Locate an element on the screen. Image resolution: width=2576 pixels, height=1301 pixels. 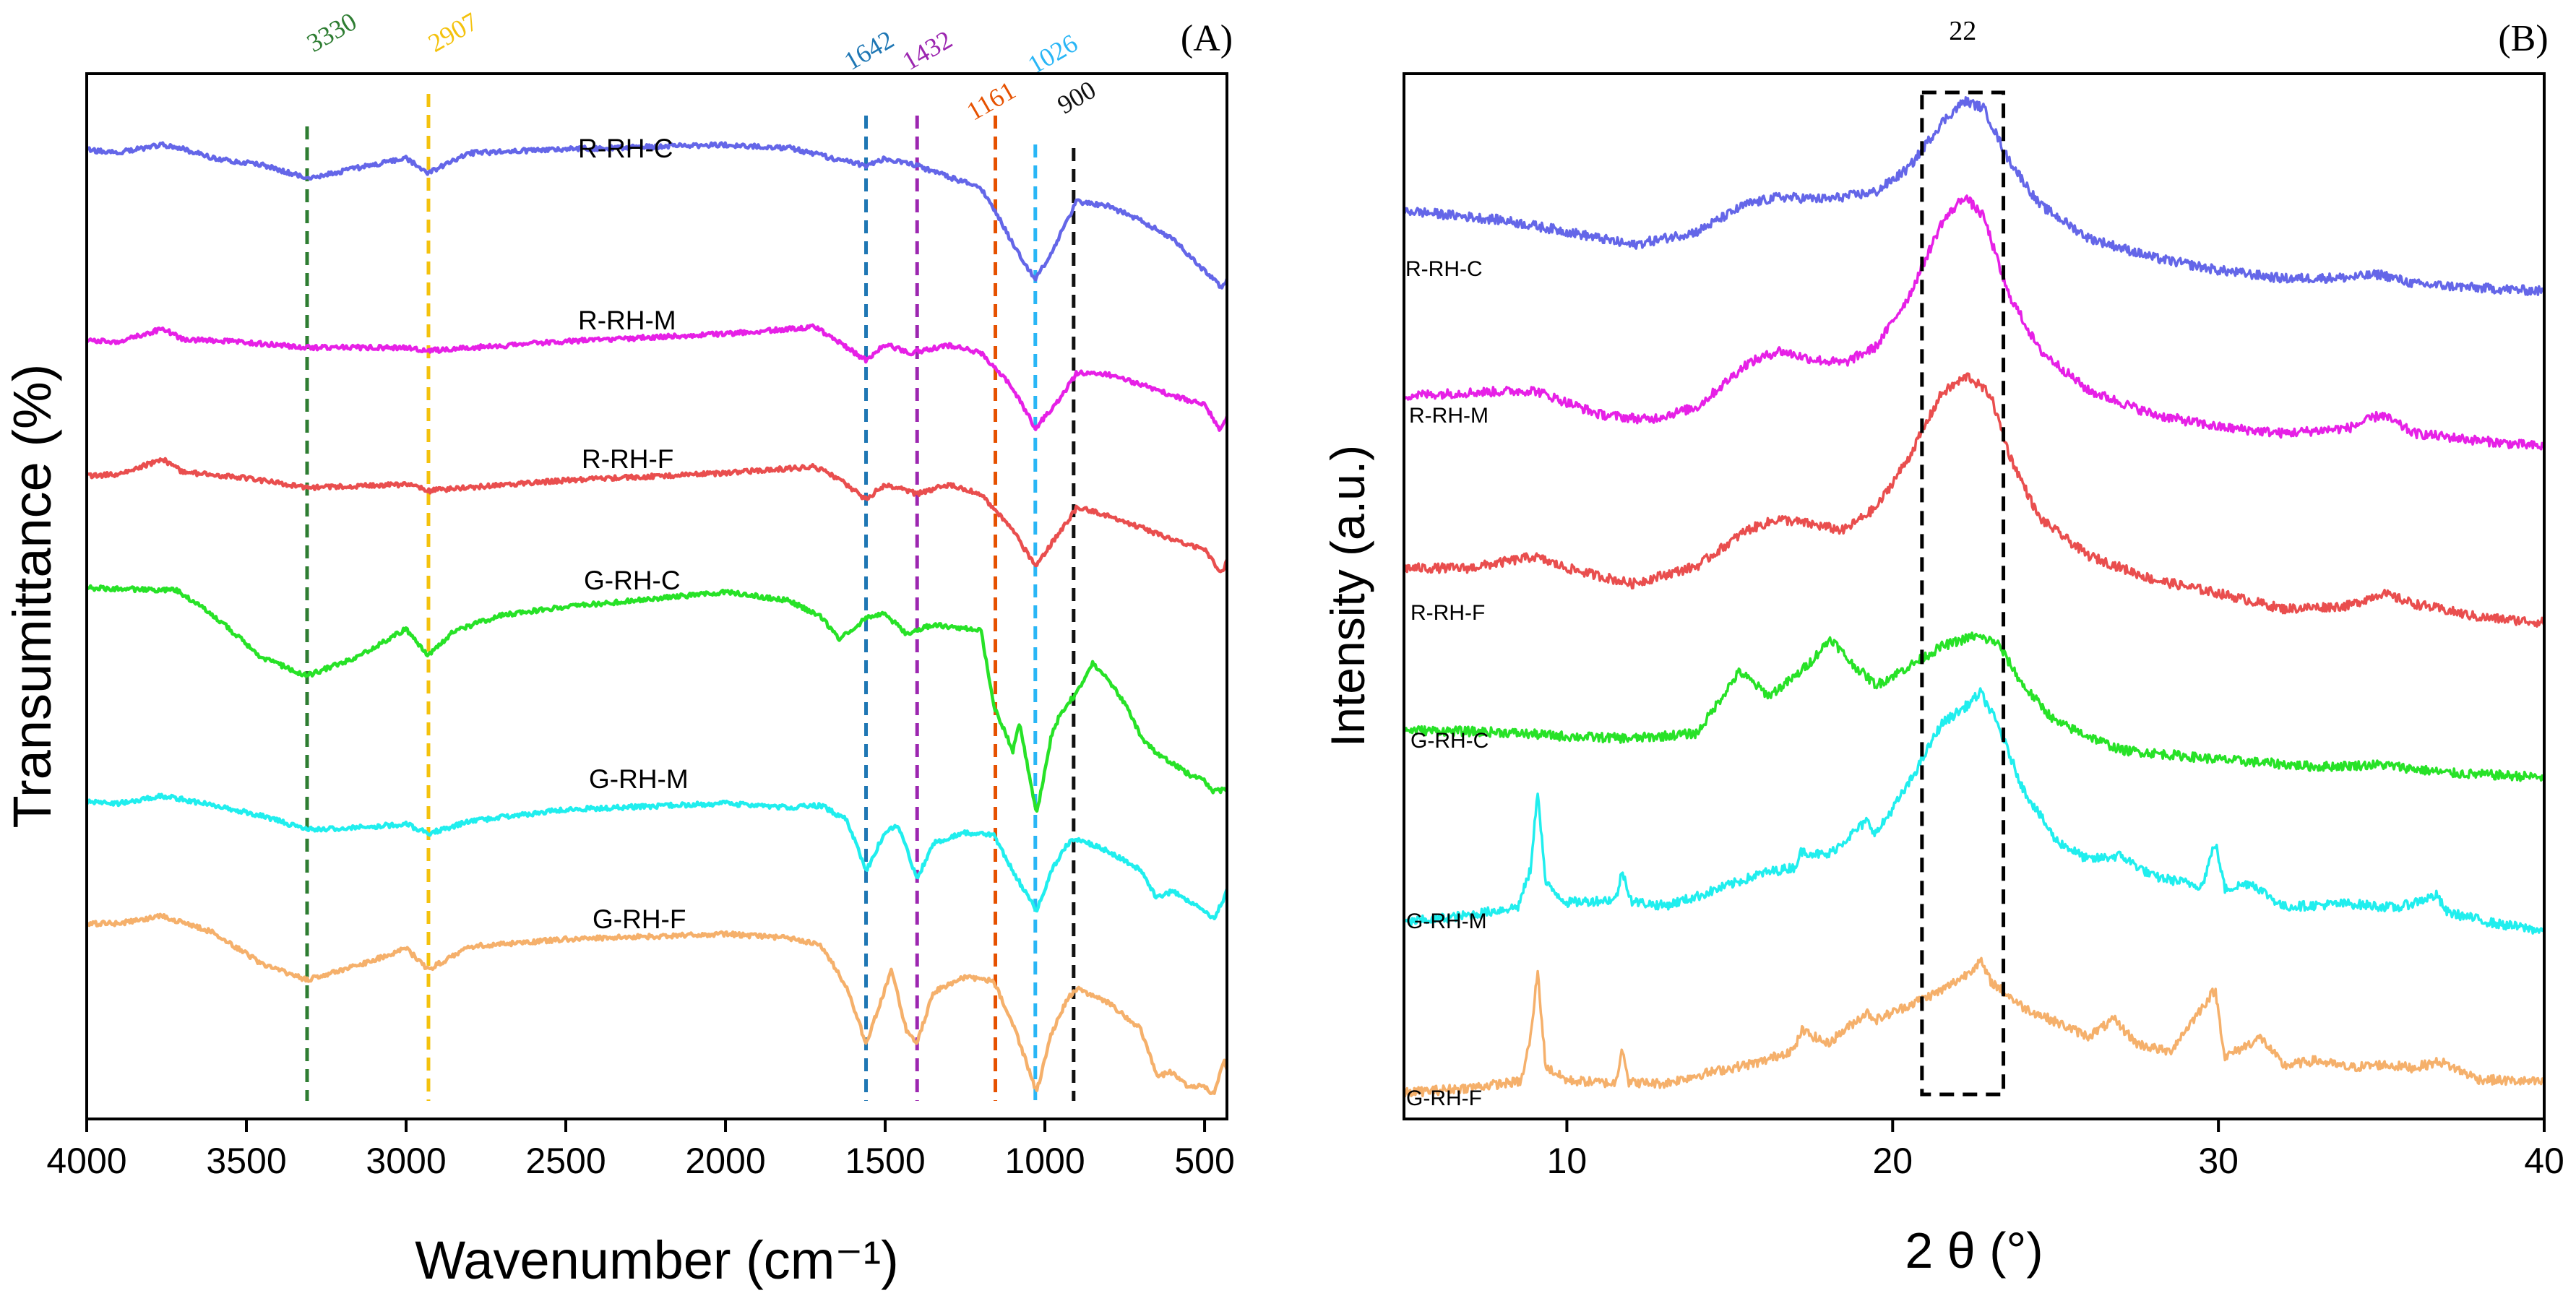
series-g-rh-f-xrd is located at coordinates (1974, 1027).